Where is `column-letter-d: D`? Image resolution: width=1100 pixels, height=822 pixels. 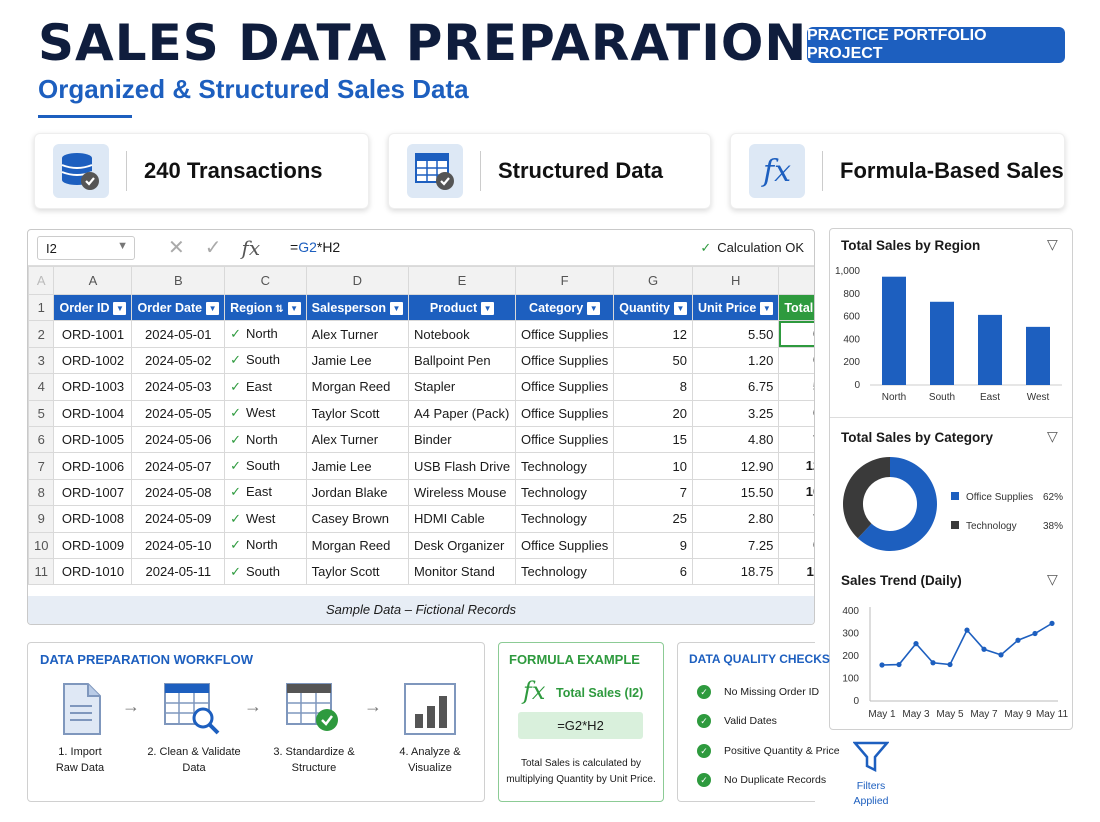 column-letter-d: D is located at coordinates (357, 280).